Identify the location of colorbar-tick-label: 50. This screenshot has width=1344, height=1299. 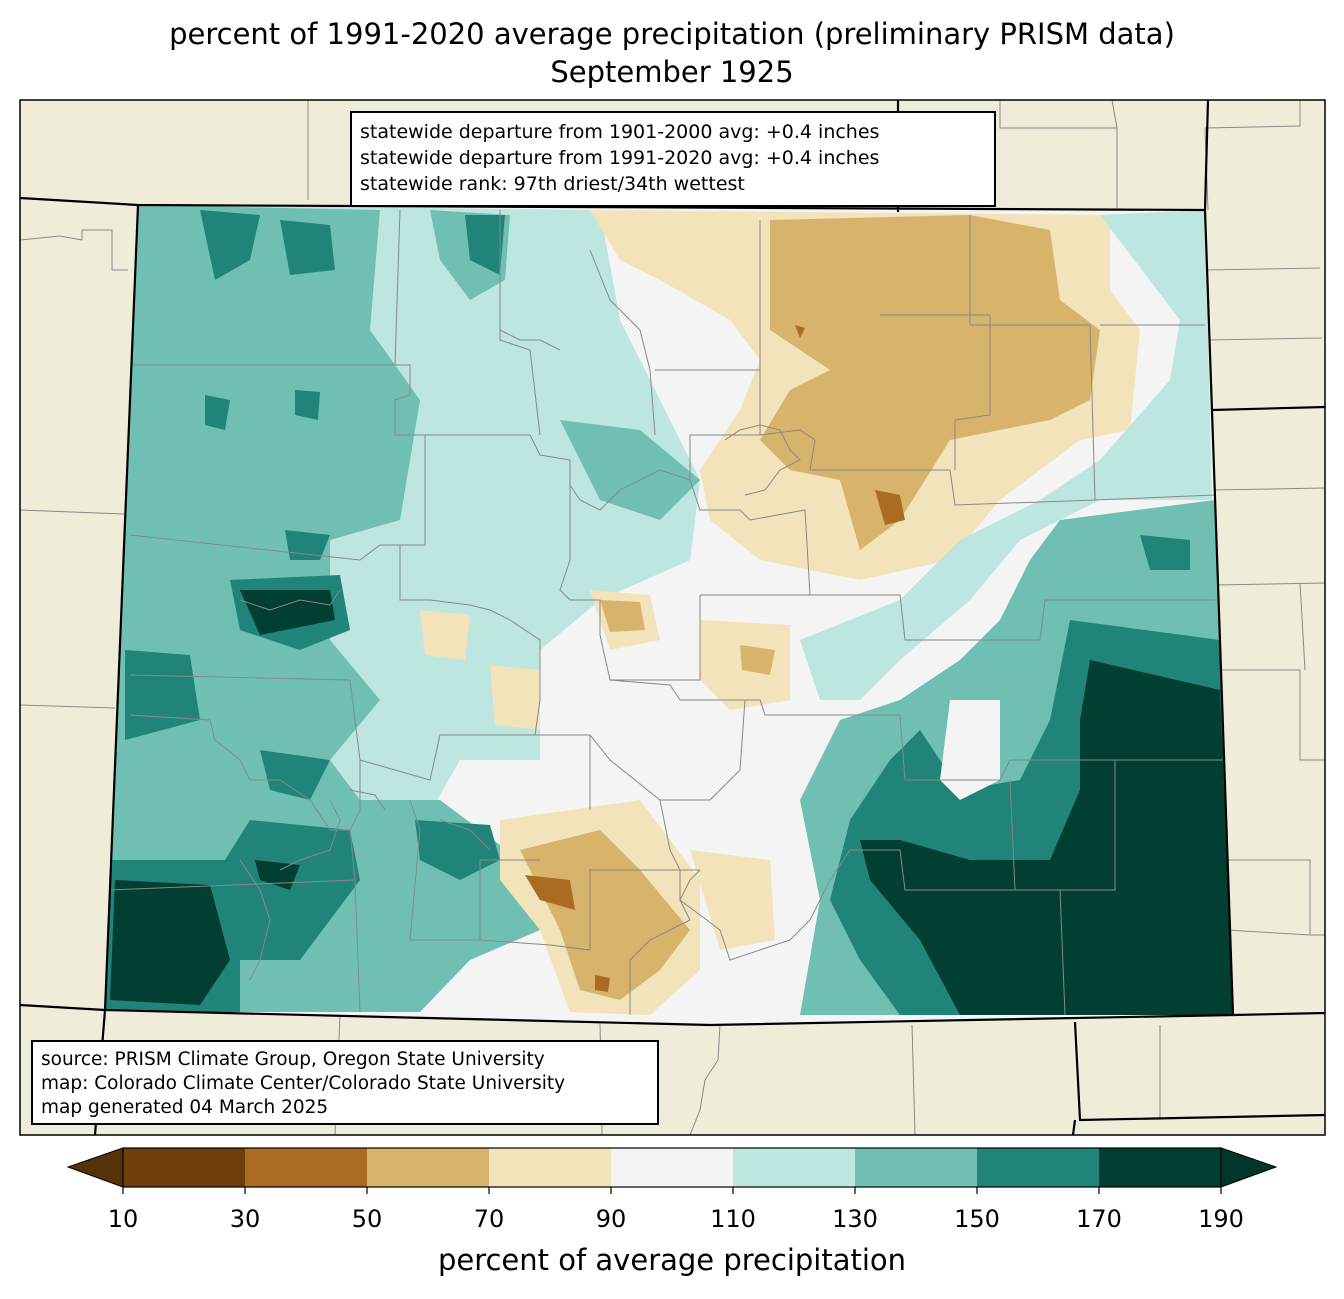
(367, 1219).